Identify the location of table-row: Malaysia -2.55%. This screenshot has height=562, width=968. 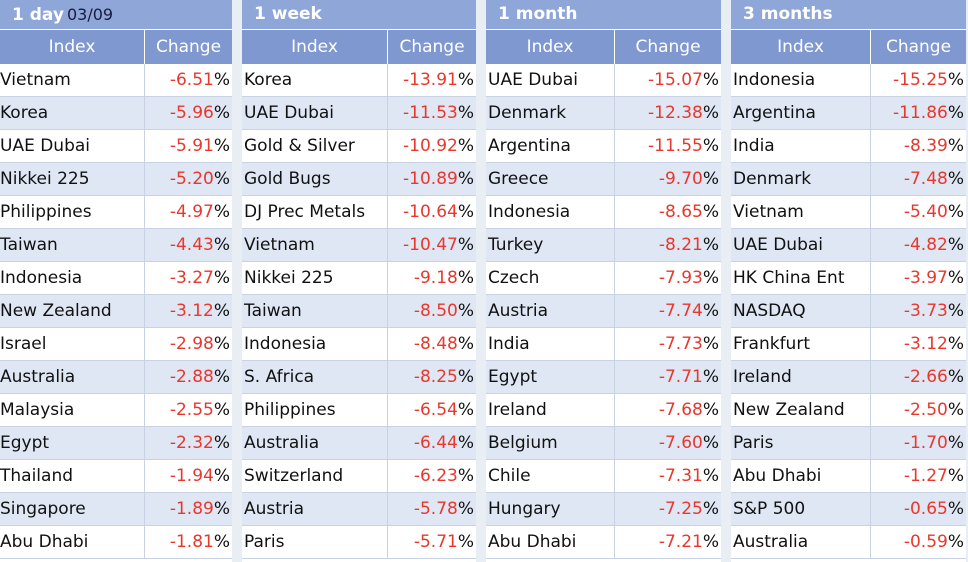
(116, 410).